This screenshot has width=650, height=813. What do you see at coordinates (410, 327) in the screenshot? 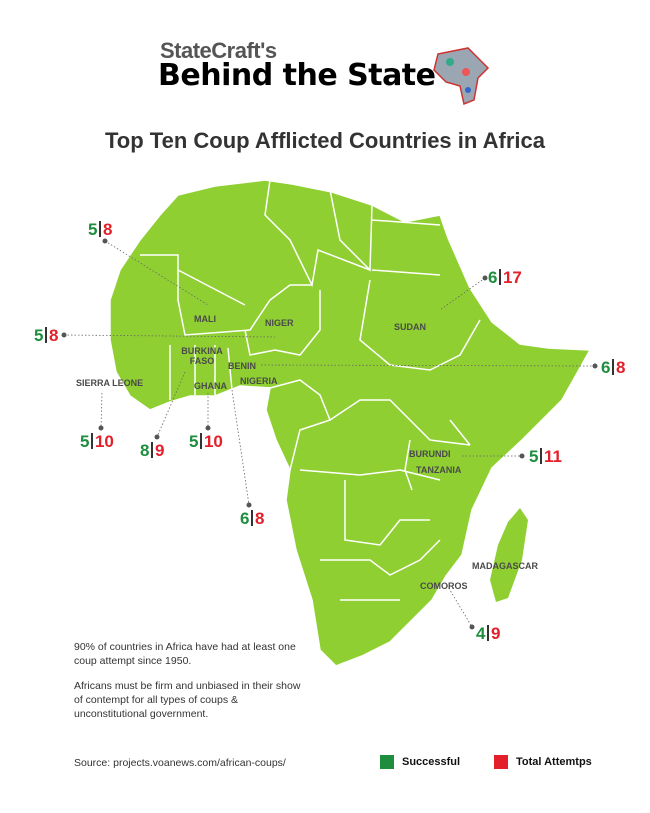
I see `label-sudan: SUDAN` at bounding box center [410, 327].